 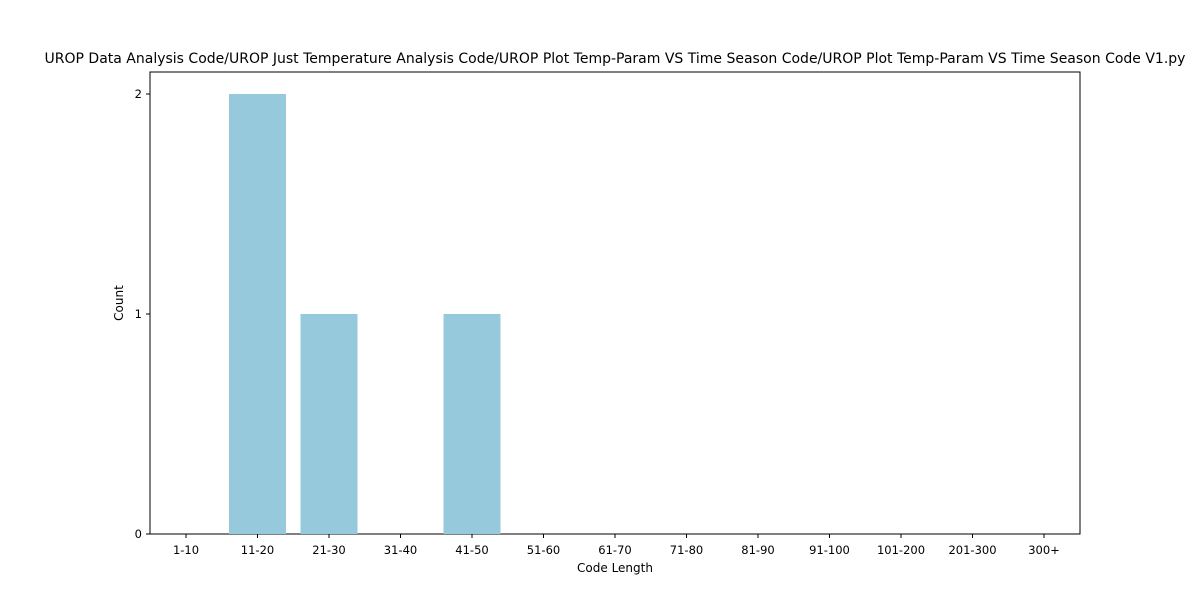 What do you see at coordinates (186, 550) in the screenshot?
I see `x-tick-label: 1-10` at bounding box center [186, 550].